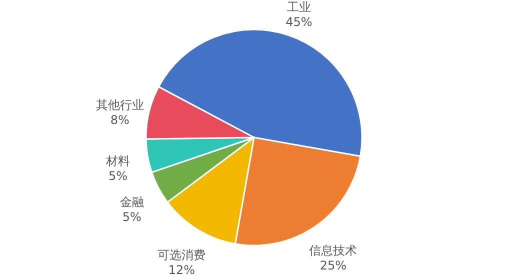 The width and height of the screenshot is (508, 275). I want to click on slice-label: 金融, so click(132, 201).